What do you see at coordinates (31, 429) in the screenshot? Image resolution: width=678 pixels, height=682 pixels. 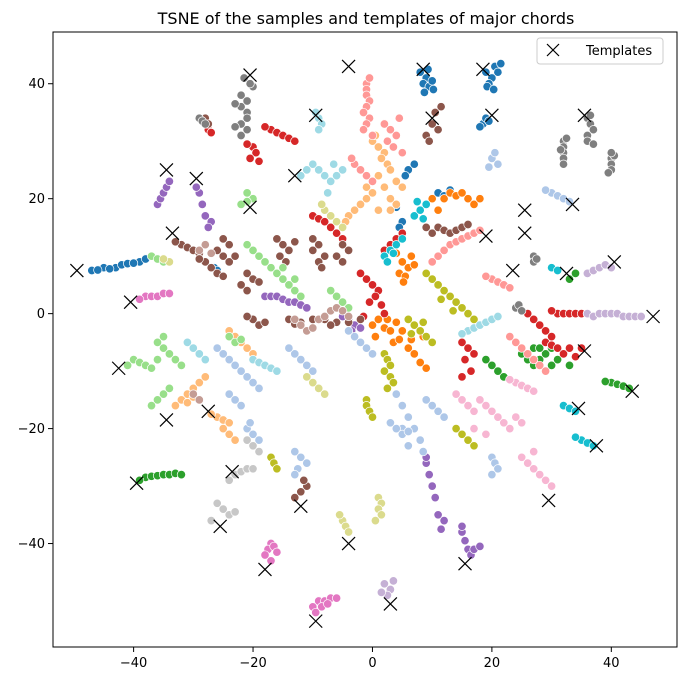 I see `y-tick-label: −20` at bounding box center [31, 429].